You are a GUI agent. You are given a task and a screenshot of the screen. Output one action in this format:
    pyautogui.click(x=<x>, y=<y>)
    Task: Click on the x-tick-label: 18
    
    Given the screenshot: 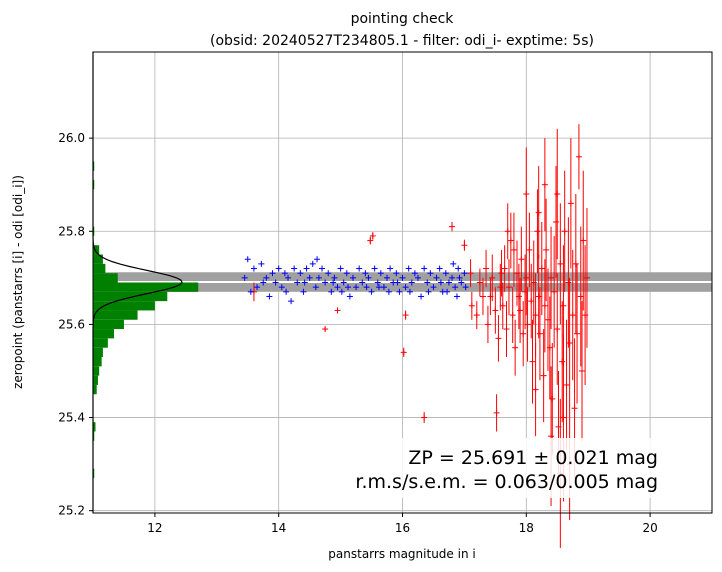 What is the action you would take?
    pyautogui.click(x=526, y=528)
    